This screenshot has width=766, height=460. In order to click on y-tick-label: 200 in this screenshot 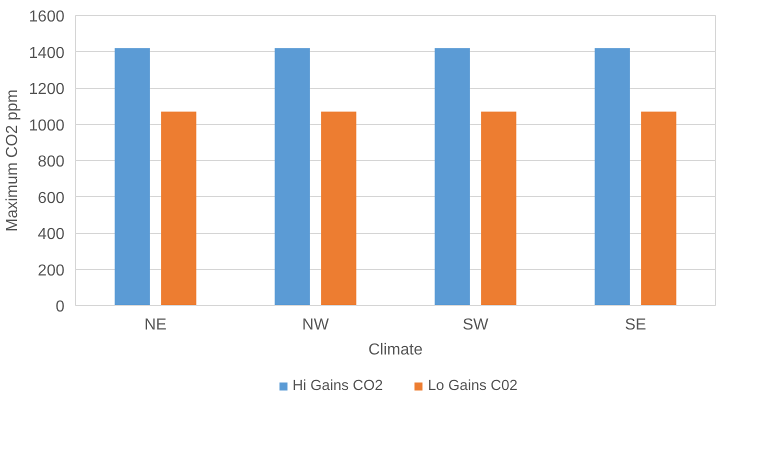, I will do `click(51, 271)`.